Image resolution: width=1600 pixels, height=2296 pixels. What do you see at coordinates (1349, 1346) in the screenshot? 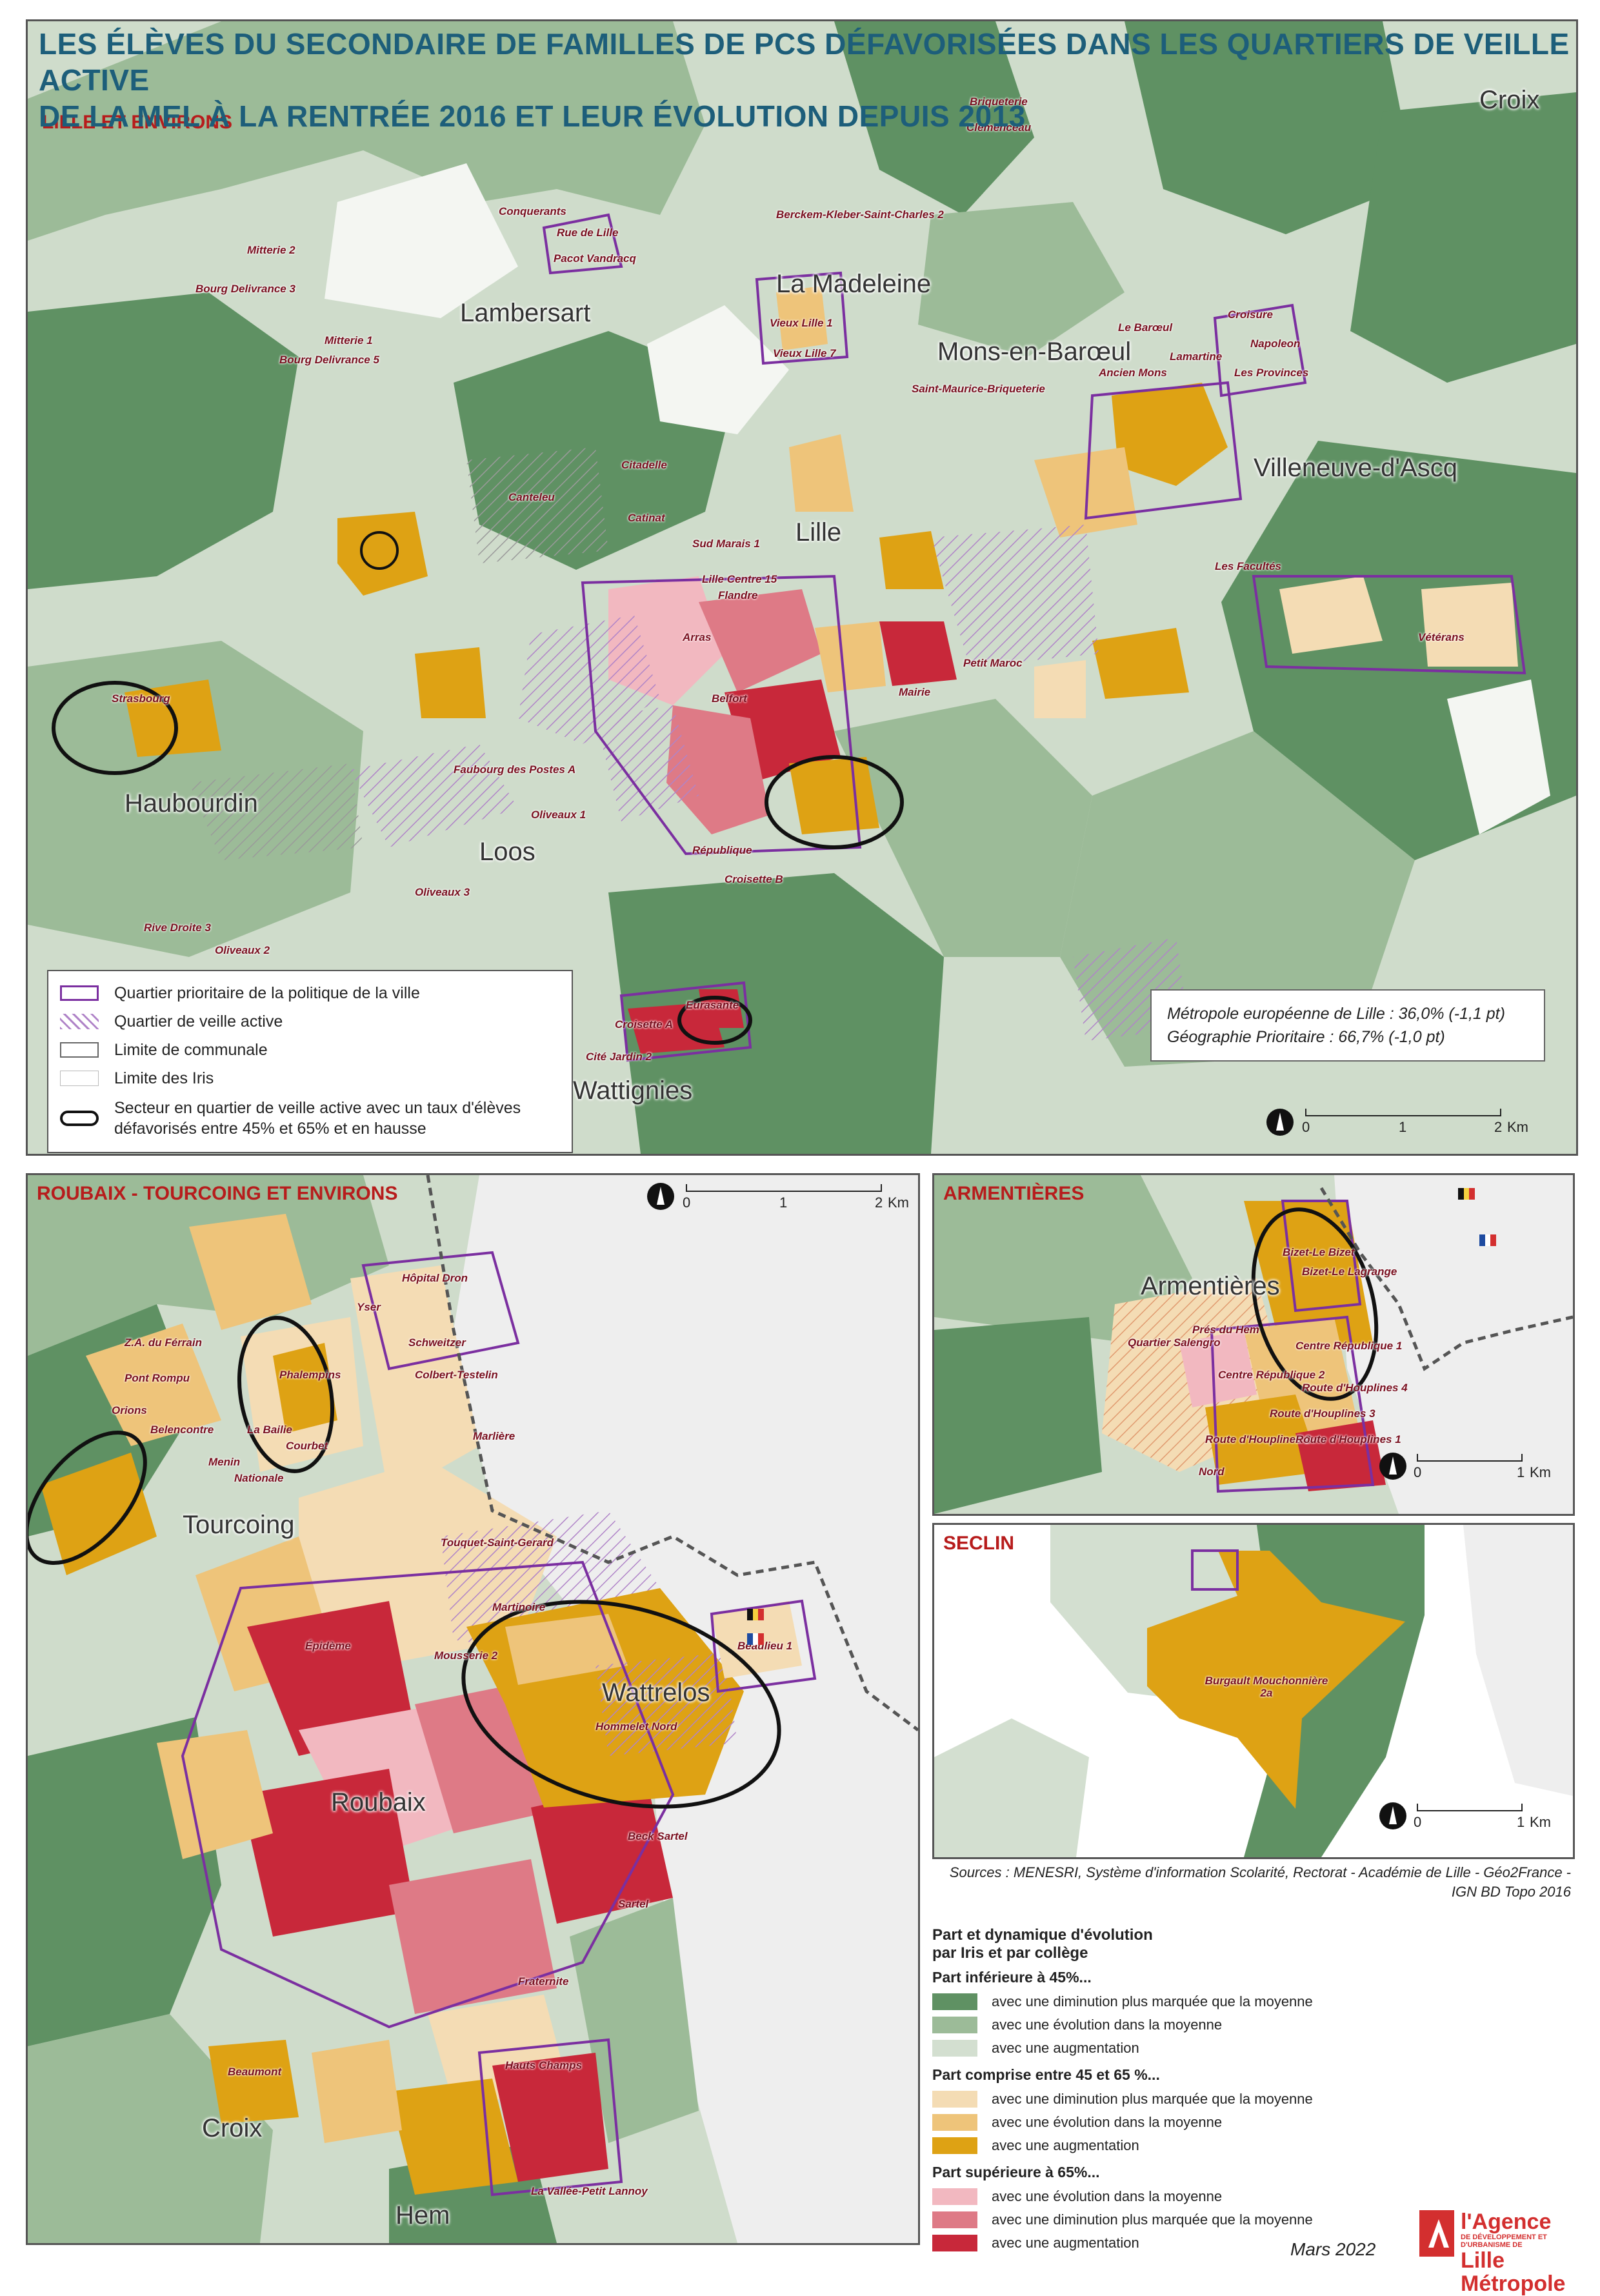
I see `quarter-label: Centre République 1` at bounding box center [1349, 1346].